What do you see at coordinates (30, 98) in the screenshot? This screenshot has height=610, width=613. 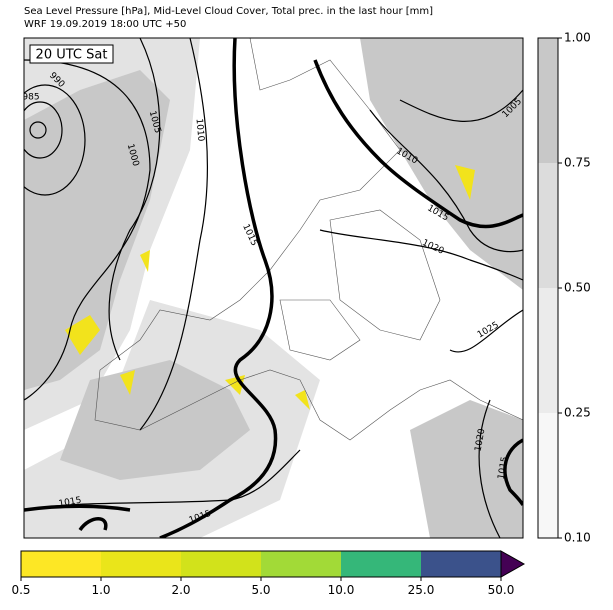 I see `contour-label: 985` at bounding box center [30, 98].